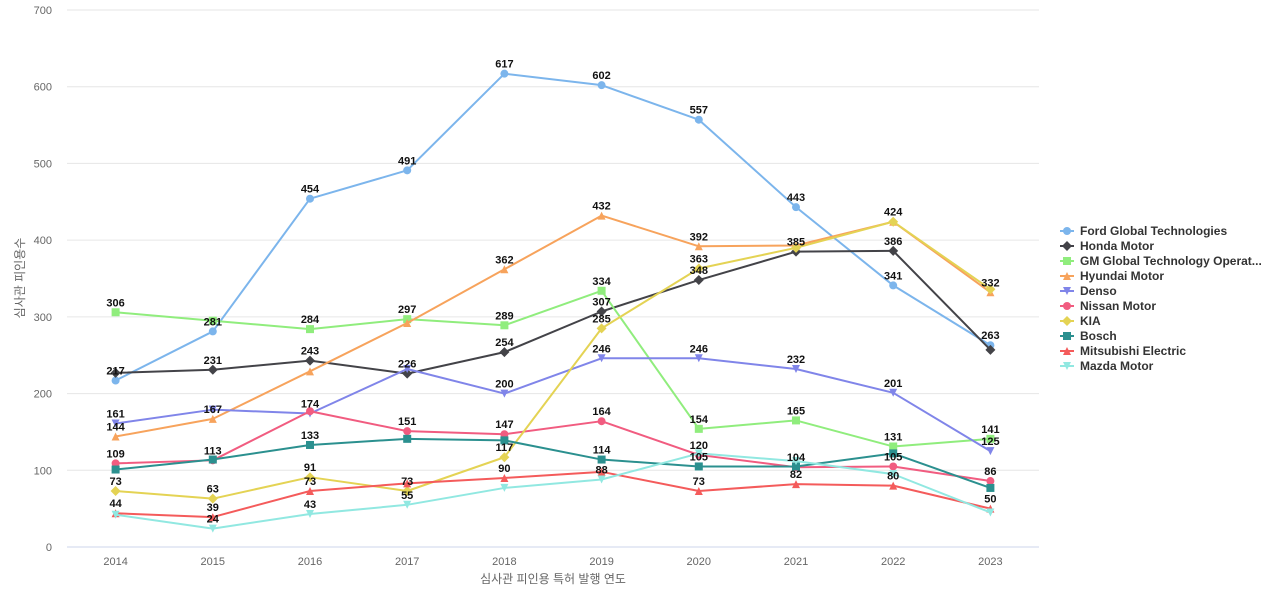  Describe the element at coordinates (893, 213) in the screenshot. I see `data-label: 424` at that location.